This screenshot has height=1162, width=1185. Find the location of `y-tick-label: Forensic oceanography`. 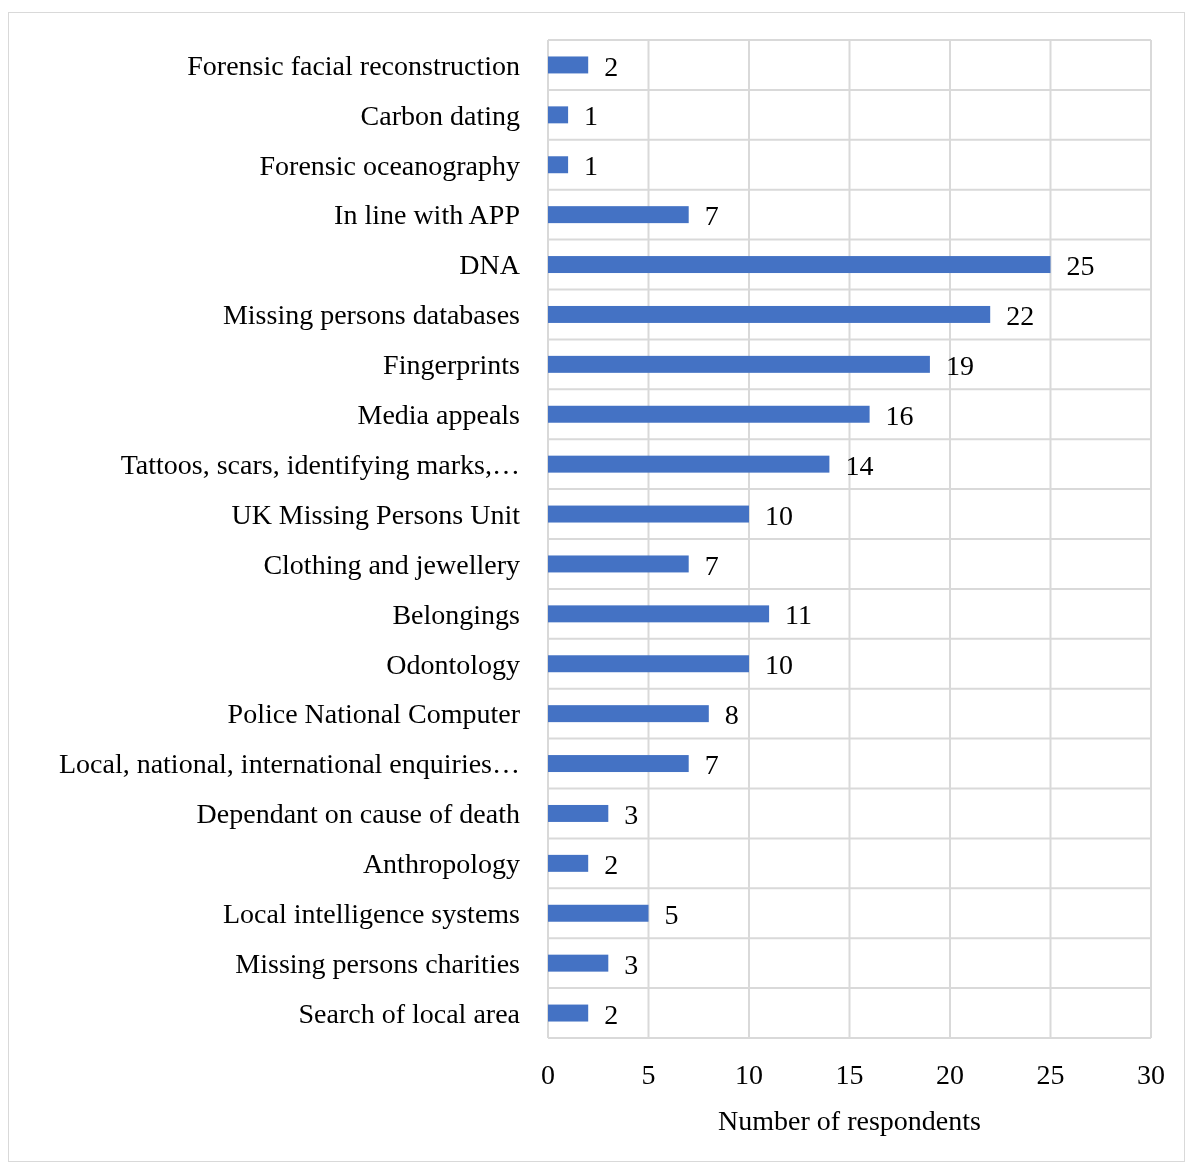

y-tick-label: Forensic oceanography is located at coordinates (389, 165).